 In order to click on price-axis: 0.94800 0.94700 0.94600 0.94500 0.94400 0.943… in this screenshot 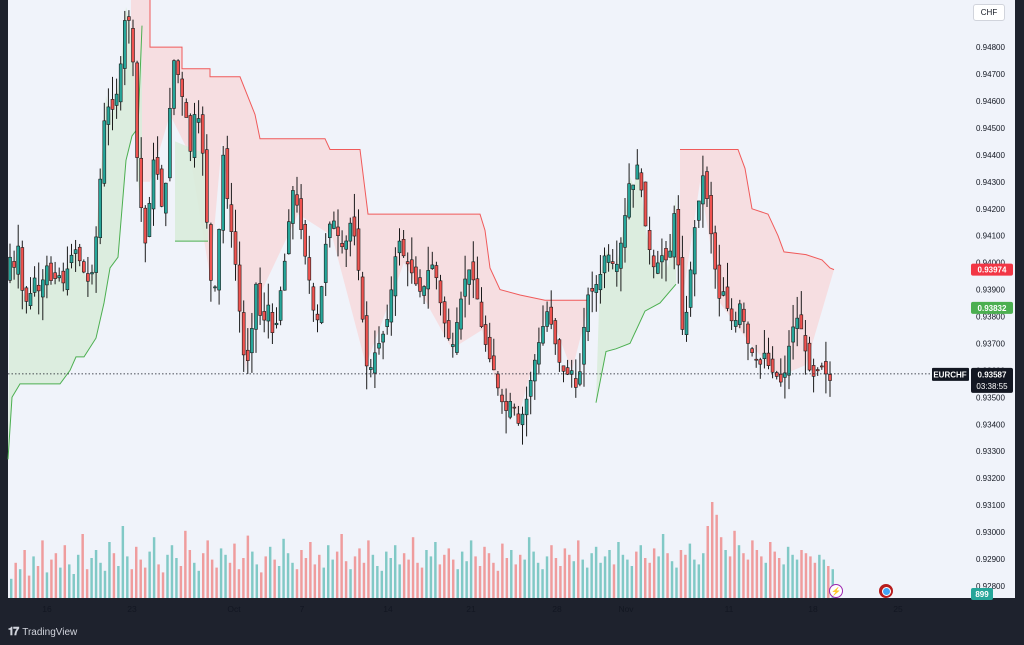, I will do `click(990, 317)`.